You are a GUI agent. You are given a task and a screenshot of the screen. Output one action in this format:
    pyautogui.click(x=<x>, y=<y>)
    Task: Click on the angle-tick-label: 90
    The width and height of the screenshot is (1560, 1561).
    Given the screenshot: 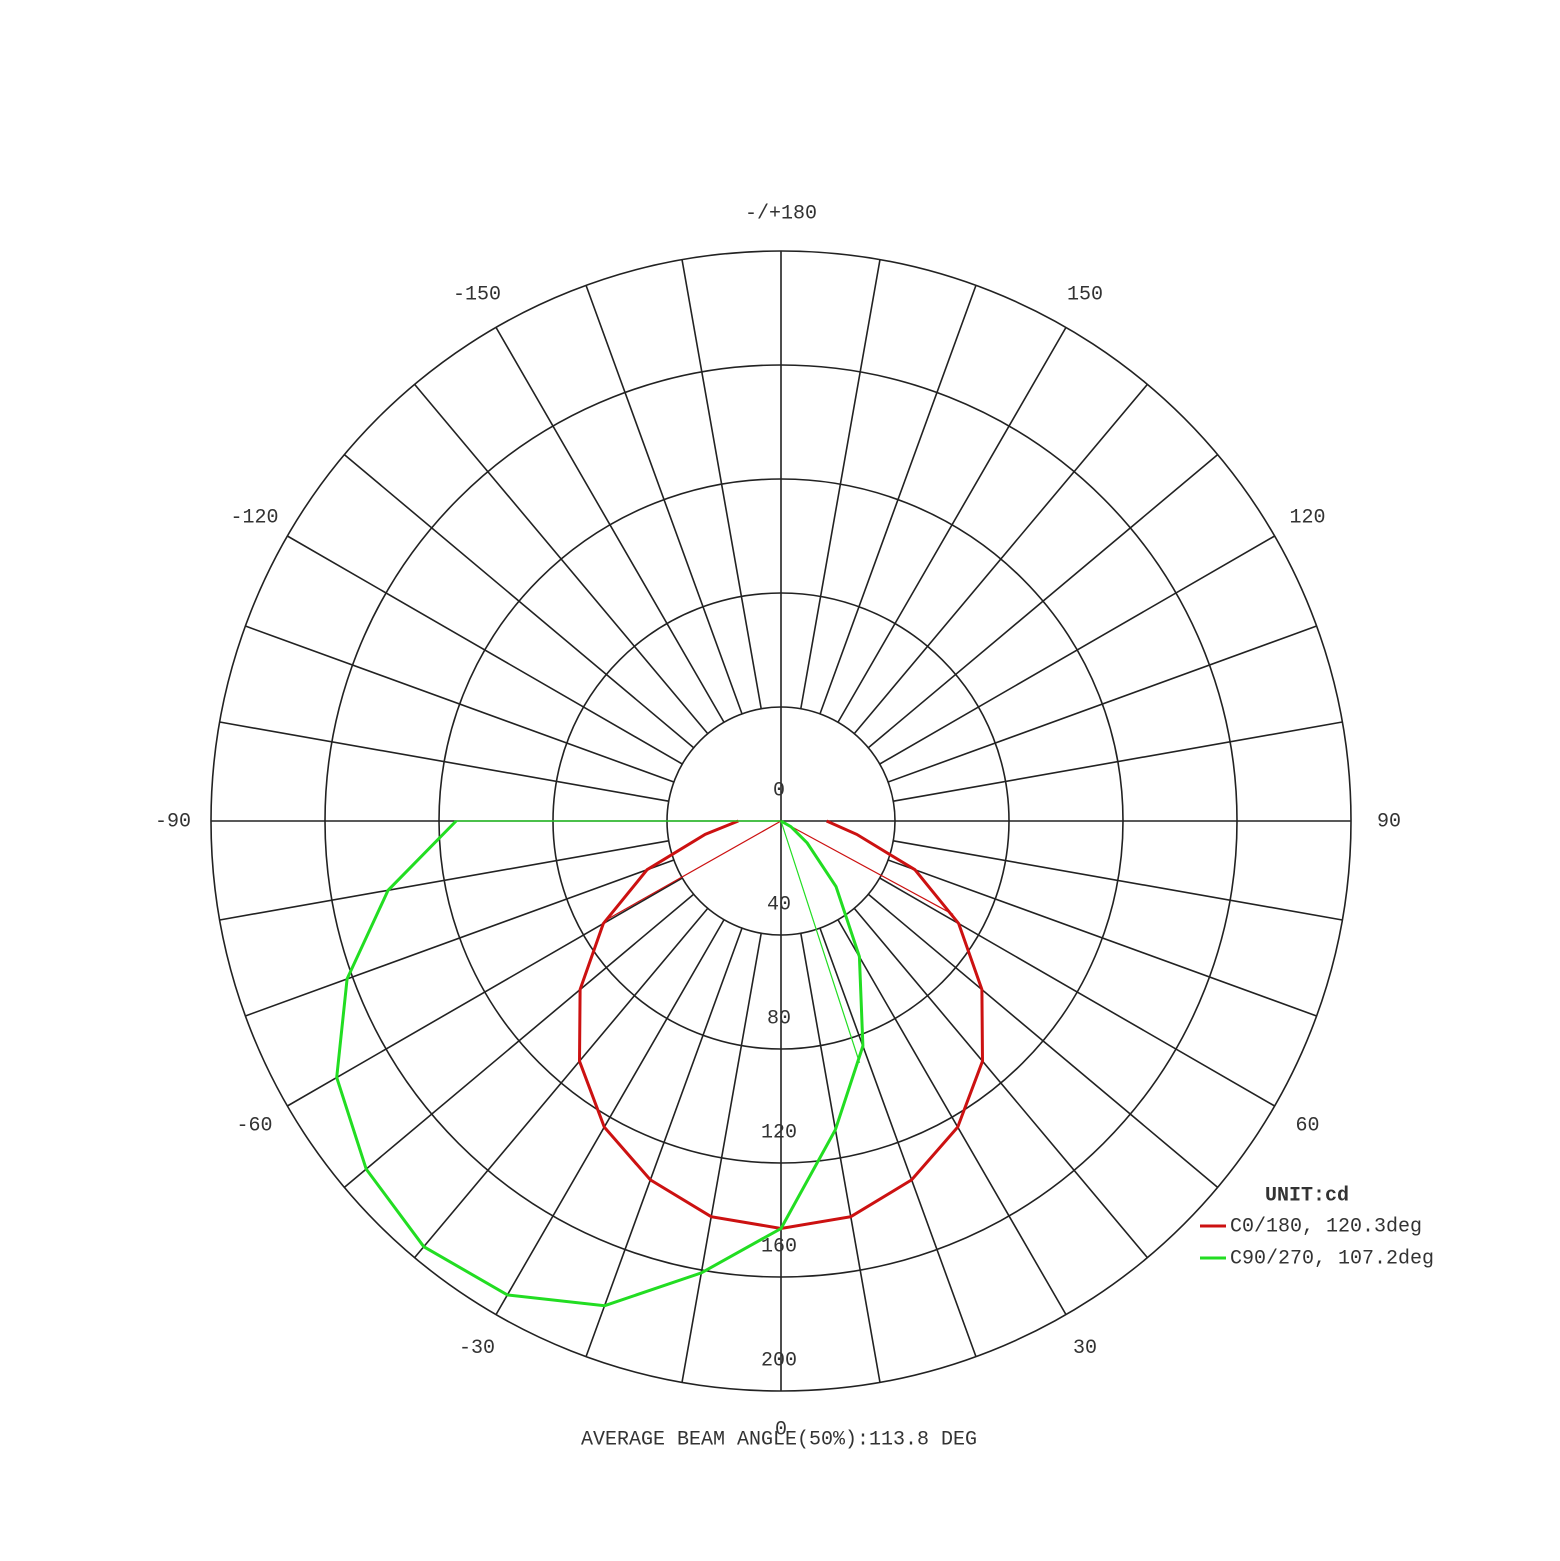 What is the action you would take?
    pyautogui.click(x=1389, y=821)
    